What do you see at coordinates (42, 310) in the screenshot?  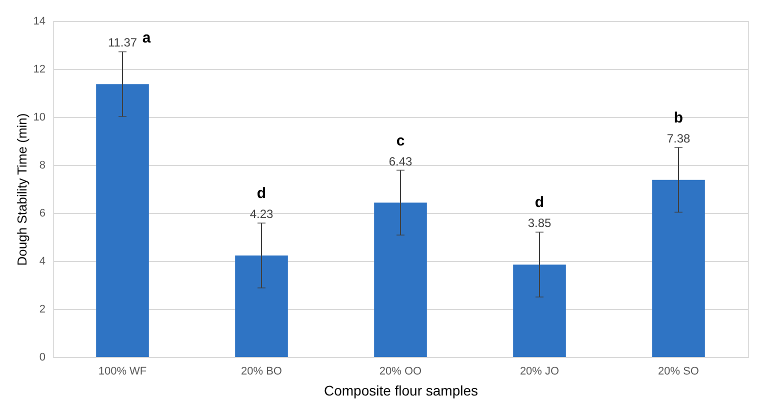 I see `y-tick-label: 2` at bounding box center [42, 310].